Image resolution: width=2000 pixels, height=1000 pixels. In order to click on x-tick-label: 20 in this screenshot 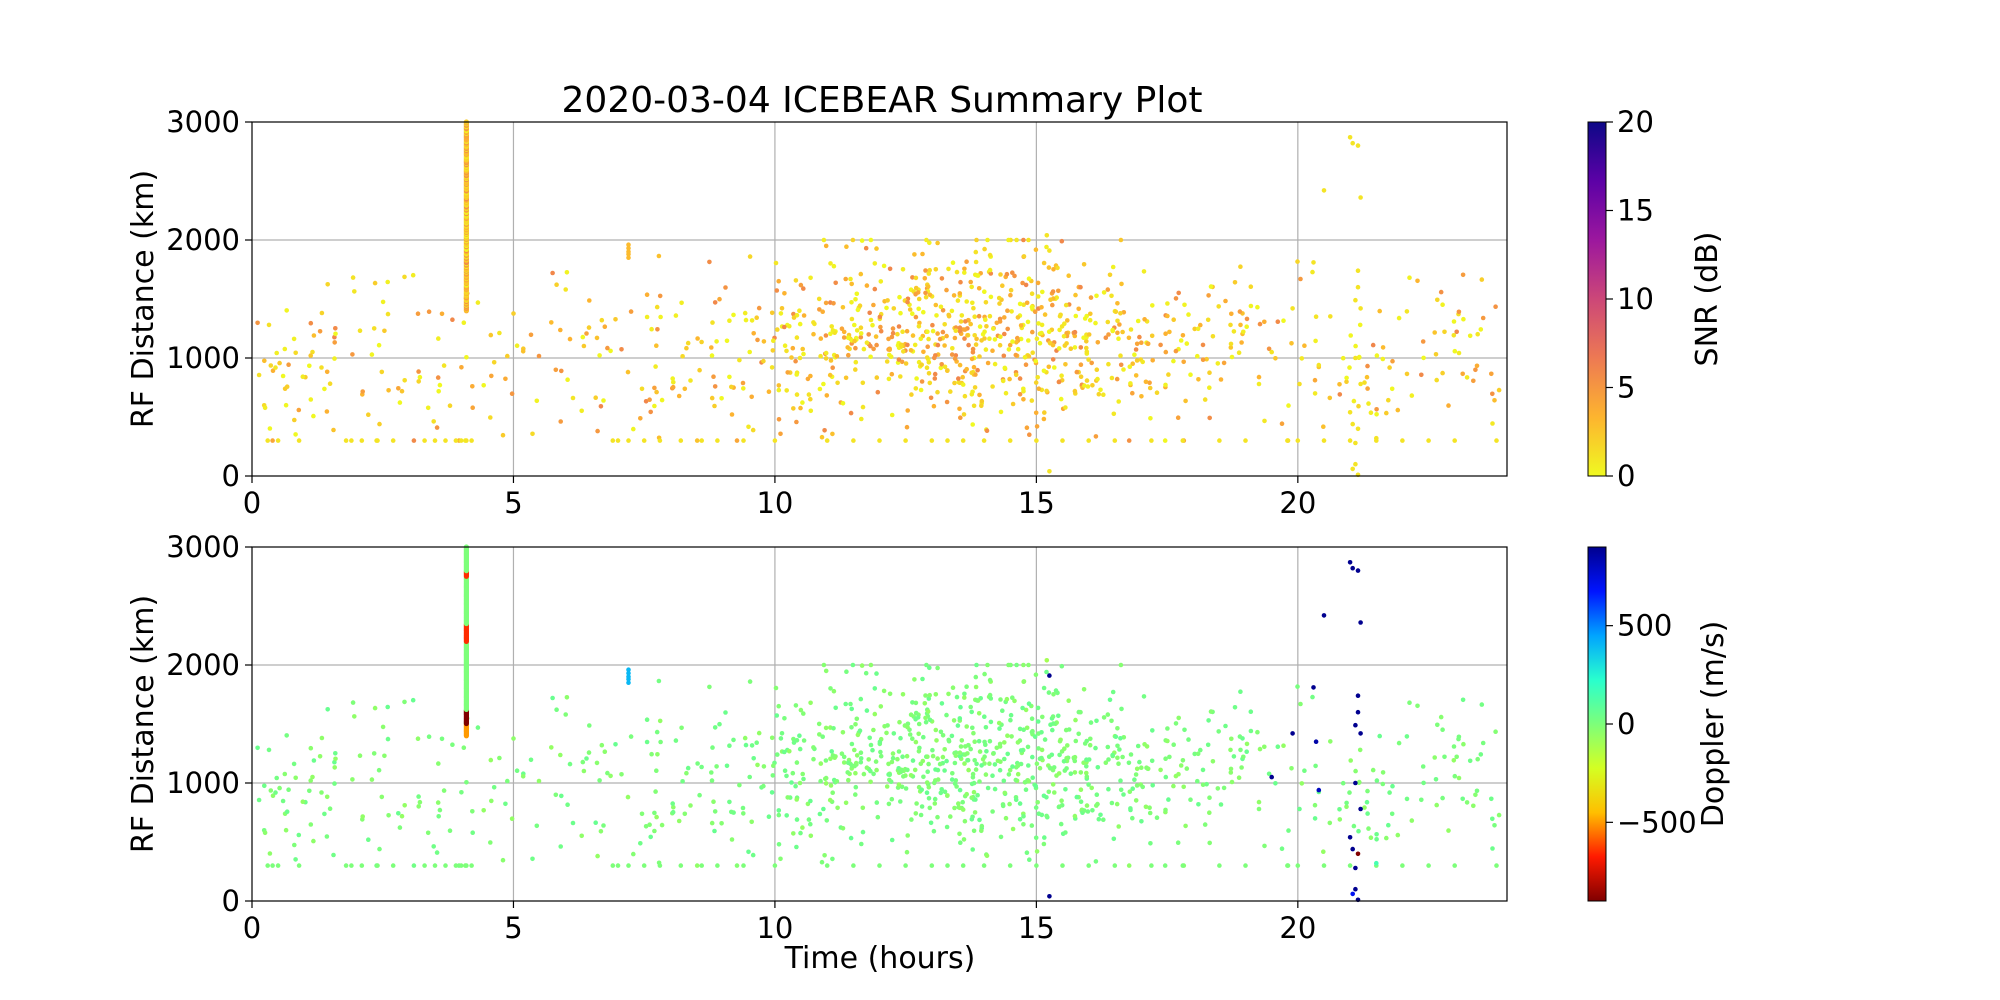, I will do `click(1297, 503)`.